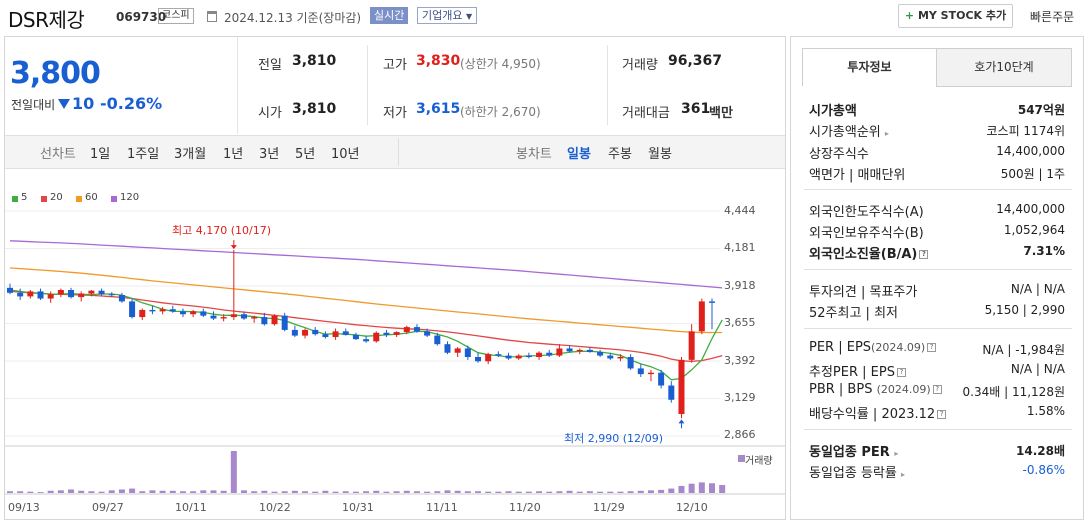  I want to click on stock-name: DSR제강, so click(46, 20).